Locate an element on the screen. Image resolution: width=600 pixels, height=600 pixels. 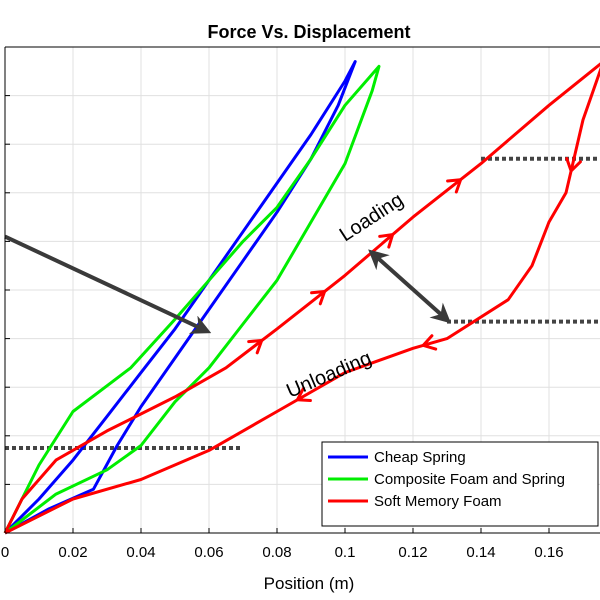
x-tick-label-7: 0.14 is located at coordinates (480, 552).